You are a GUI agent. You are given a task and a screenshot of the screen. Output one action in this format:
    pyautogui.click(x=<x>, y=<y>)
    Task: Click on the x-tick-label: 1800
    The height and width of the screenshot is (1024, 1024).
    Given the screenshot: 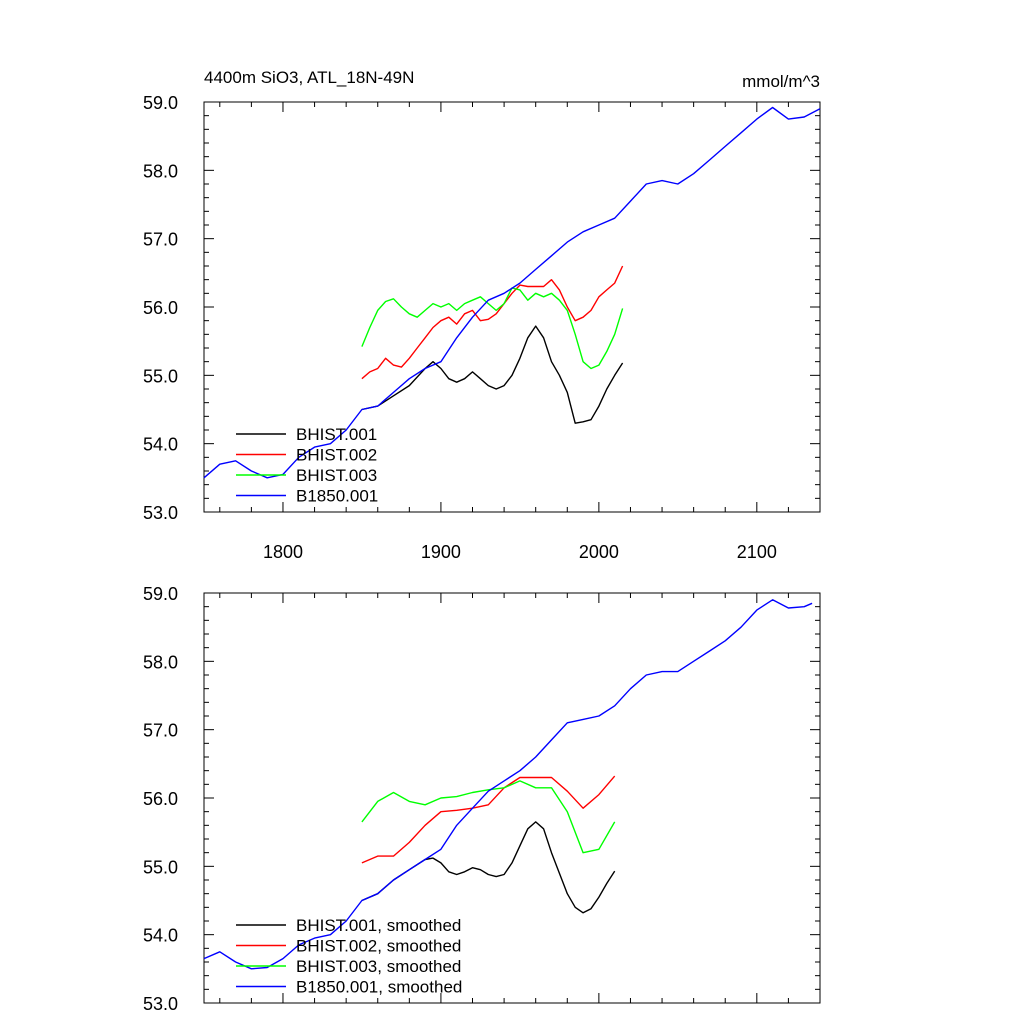 What is the action you would take?
    pyautogui.click(x=283, y=552)
    